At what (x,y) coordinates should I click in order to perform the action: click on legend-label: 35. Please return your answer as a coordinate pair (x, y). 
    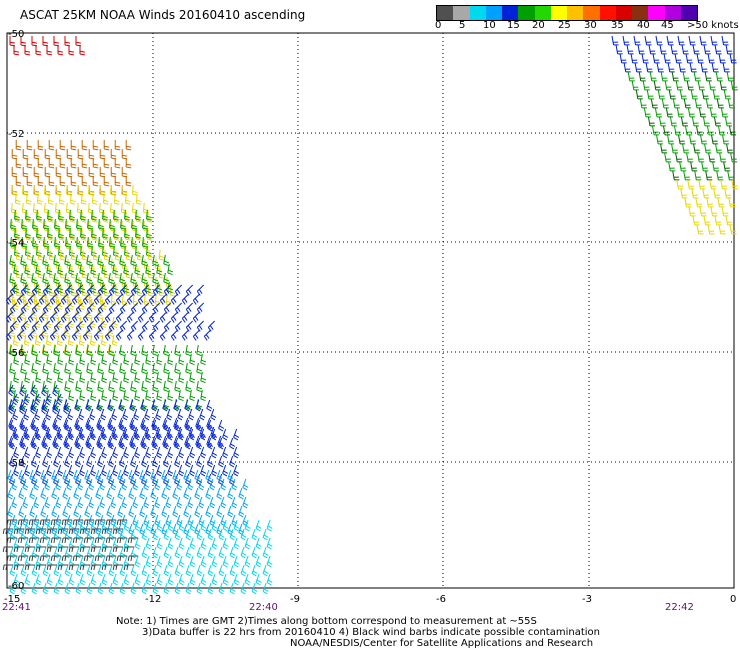
    Looking at the image, I should click on (617, 25).